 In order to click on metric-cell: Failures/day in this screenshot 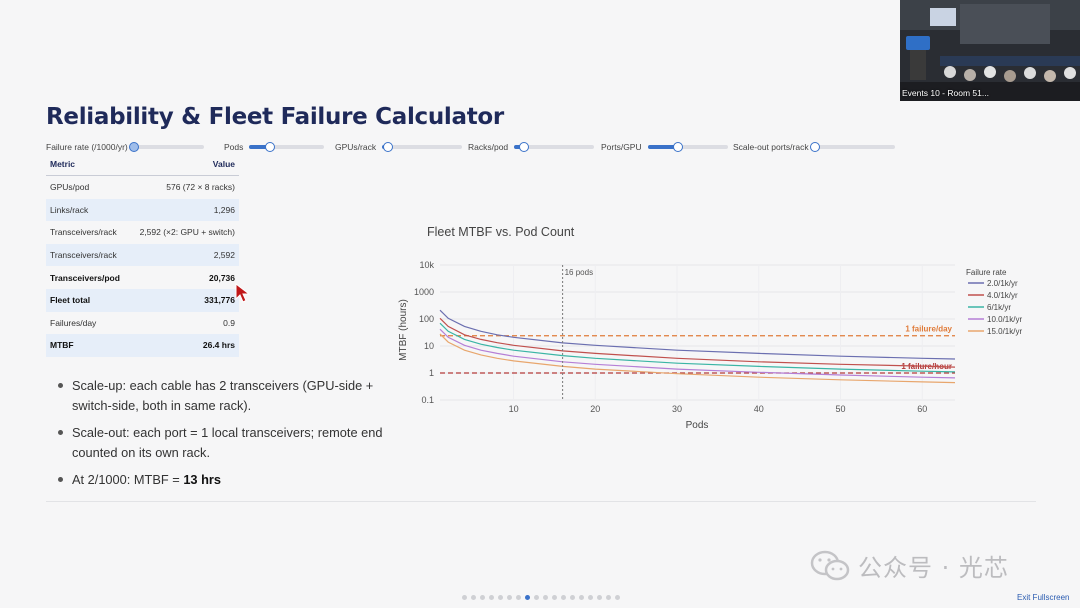, I will do `click(73, 322)`.